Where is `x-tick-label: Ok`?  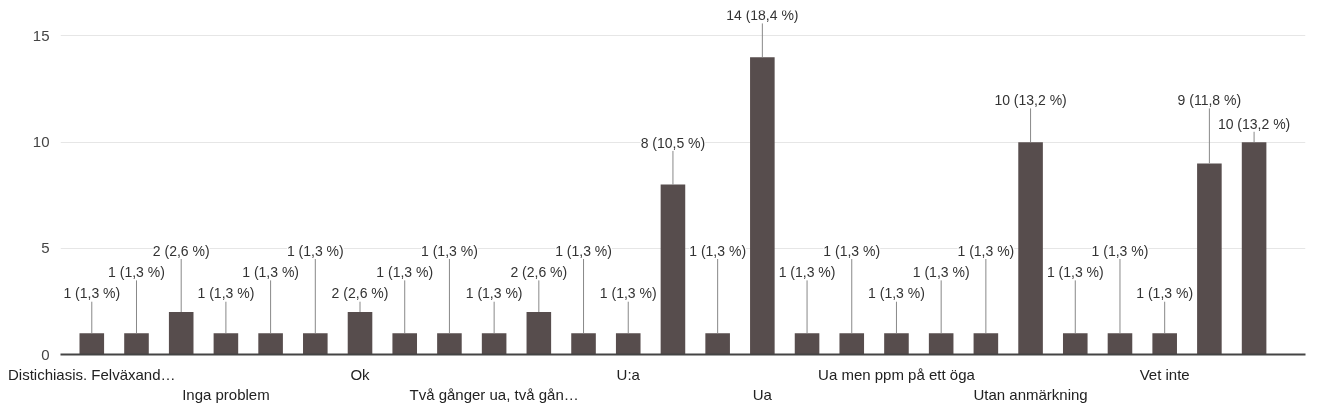
x-tick-label: Ok is located at coordinates (360, 374).